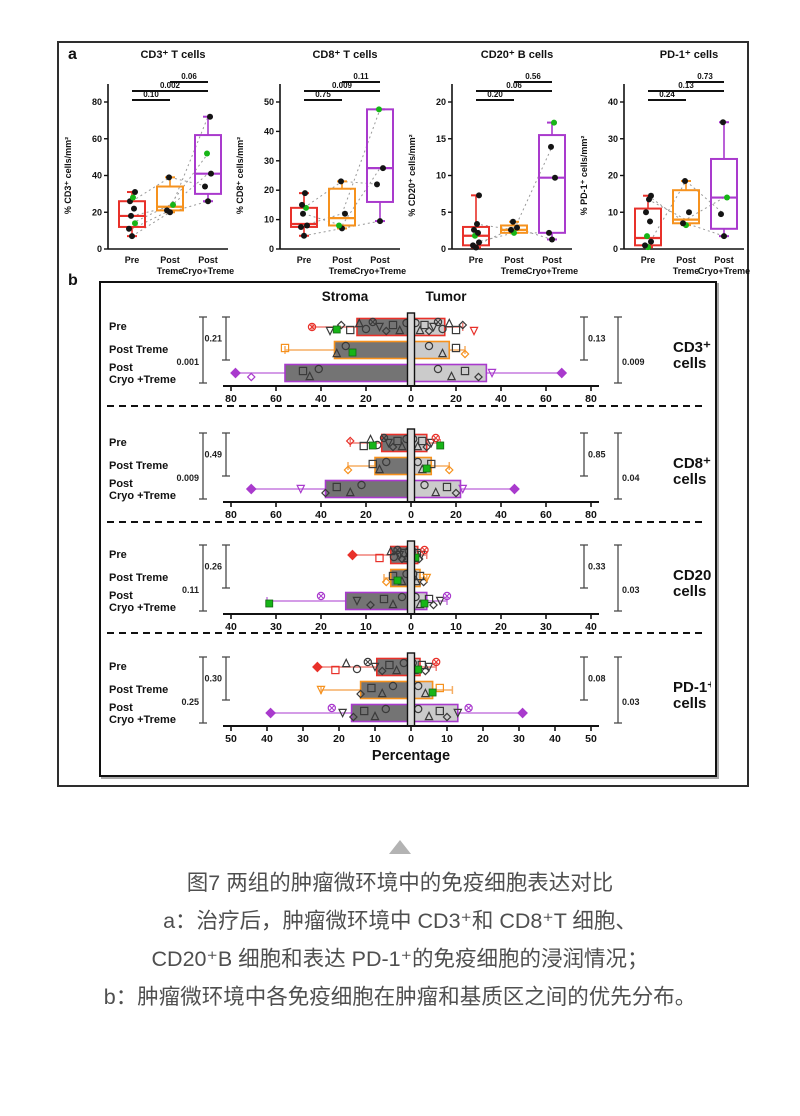 The image size is (800, 1116). Describe the element at coordinates (400, 883) in the screenshot. I see `caption-line-1: 图7 两组的肿瘤微环境中的免疫细胞表达对比` at that location.